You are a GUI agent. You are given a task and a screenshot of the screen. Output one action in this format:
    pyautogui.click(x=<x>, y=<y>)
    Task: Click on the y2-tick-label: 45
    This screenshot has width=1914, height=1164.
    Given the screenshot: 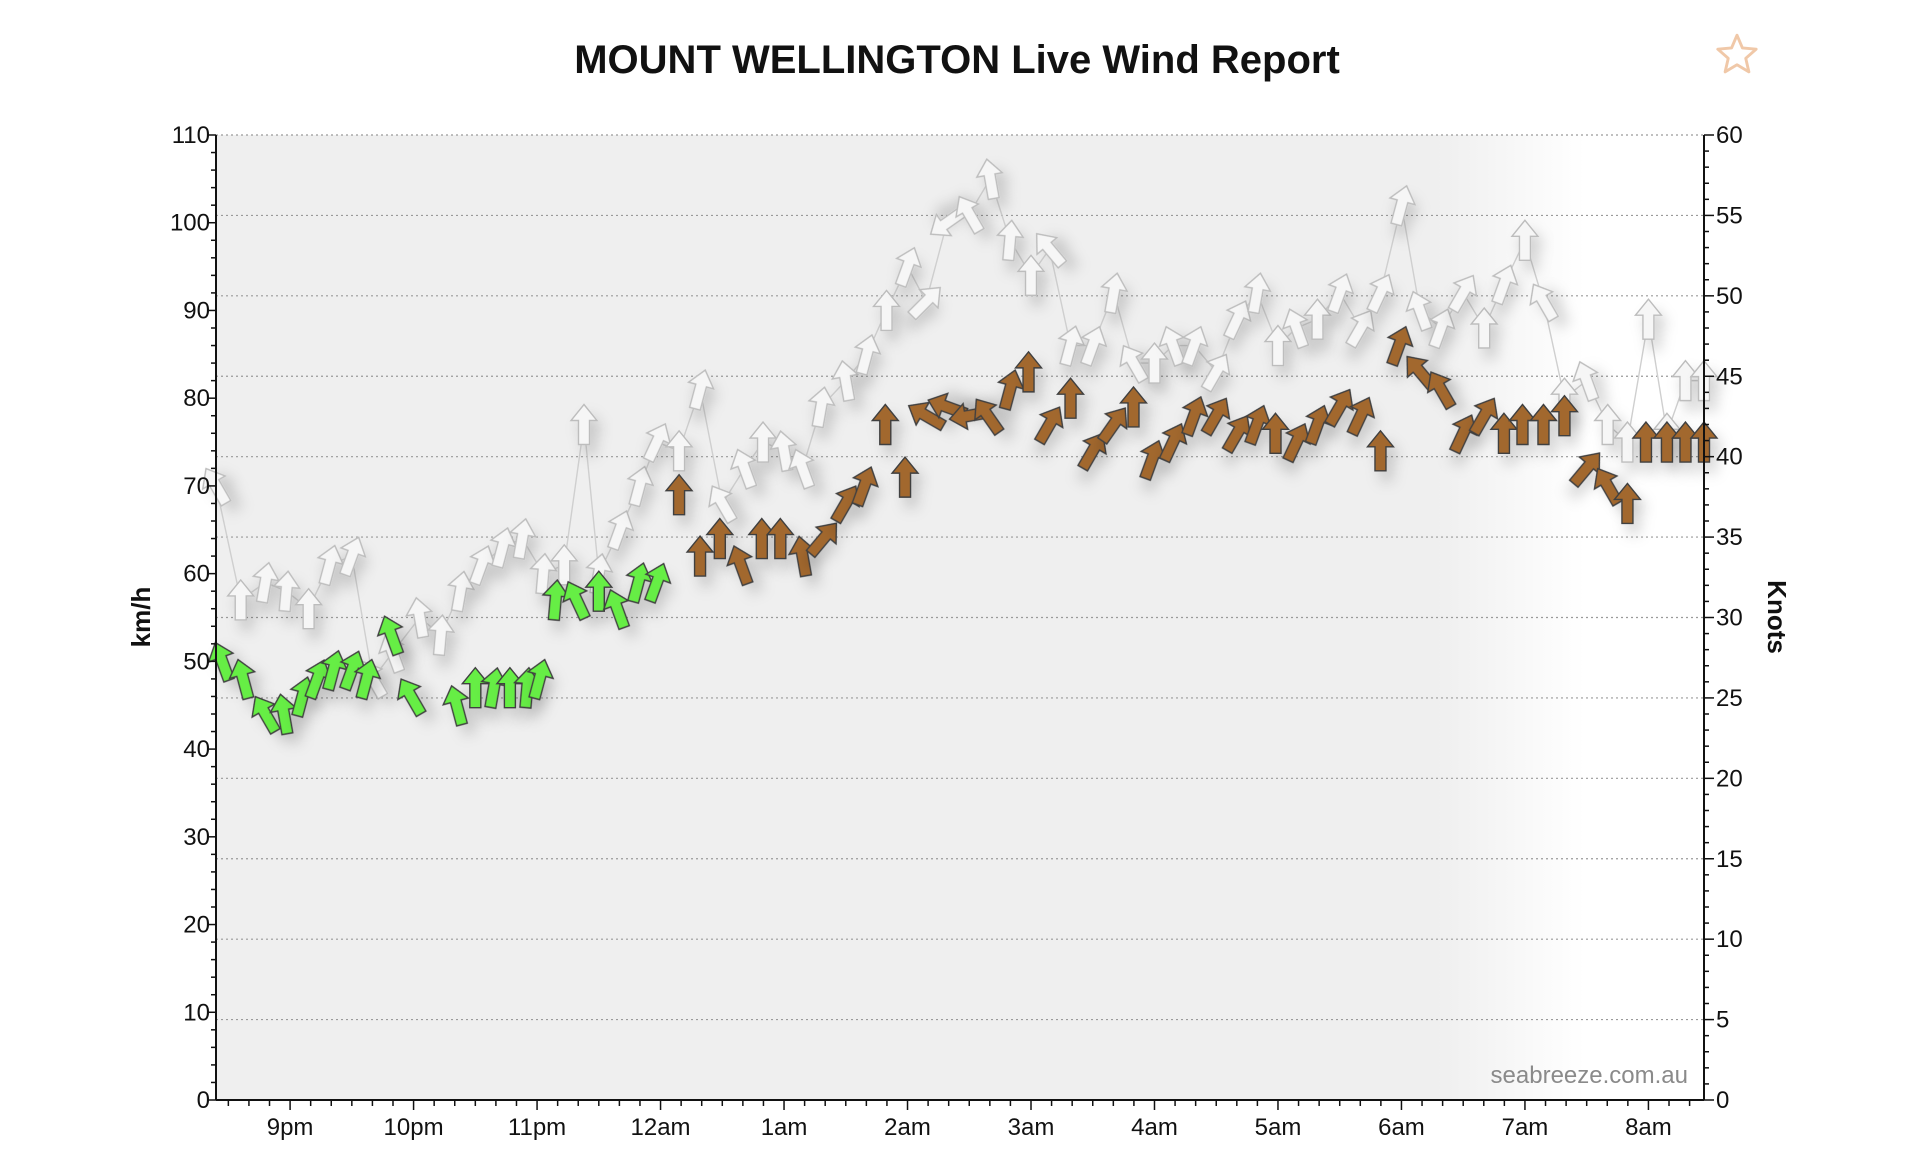 What is the action you would take?
    pyautogui.click(x=1729, y=376)
    